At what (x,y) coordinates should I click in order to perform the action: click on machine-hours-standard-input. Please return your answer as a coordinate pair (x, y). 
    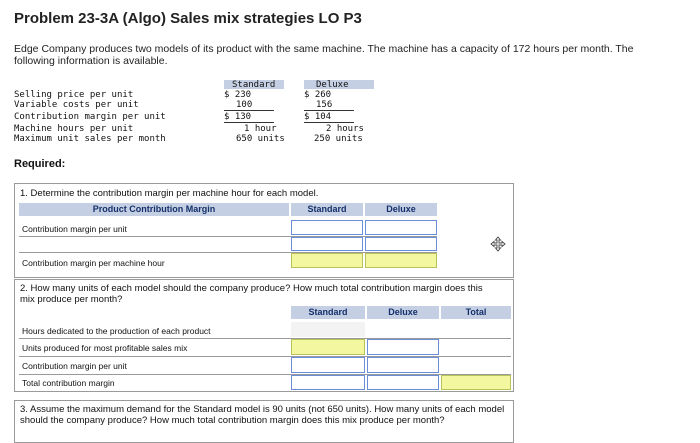
    Looking at the image, I should click on (327, 244).